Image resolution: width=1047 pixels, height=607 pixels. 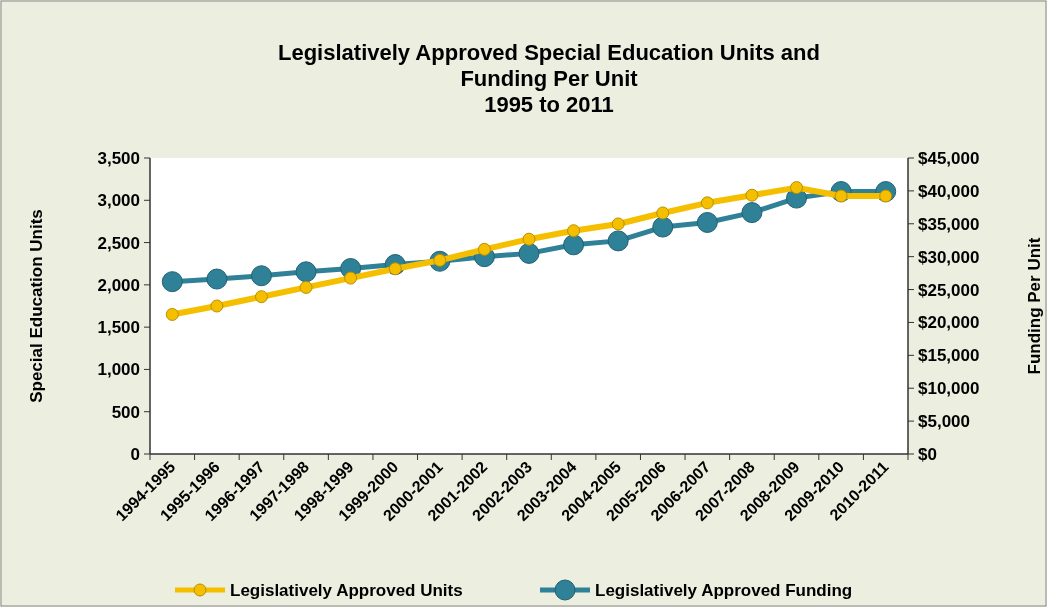 What do you see at coordinates (949, 323) in the screenshot?
I see `y2-tick-label: $20,000` at bounding box center [949, 323].